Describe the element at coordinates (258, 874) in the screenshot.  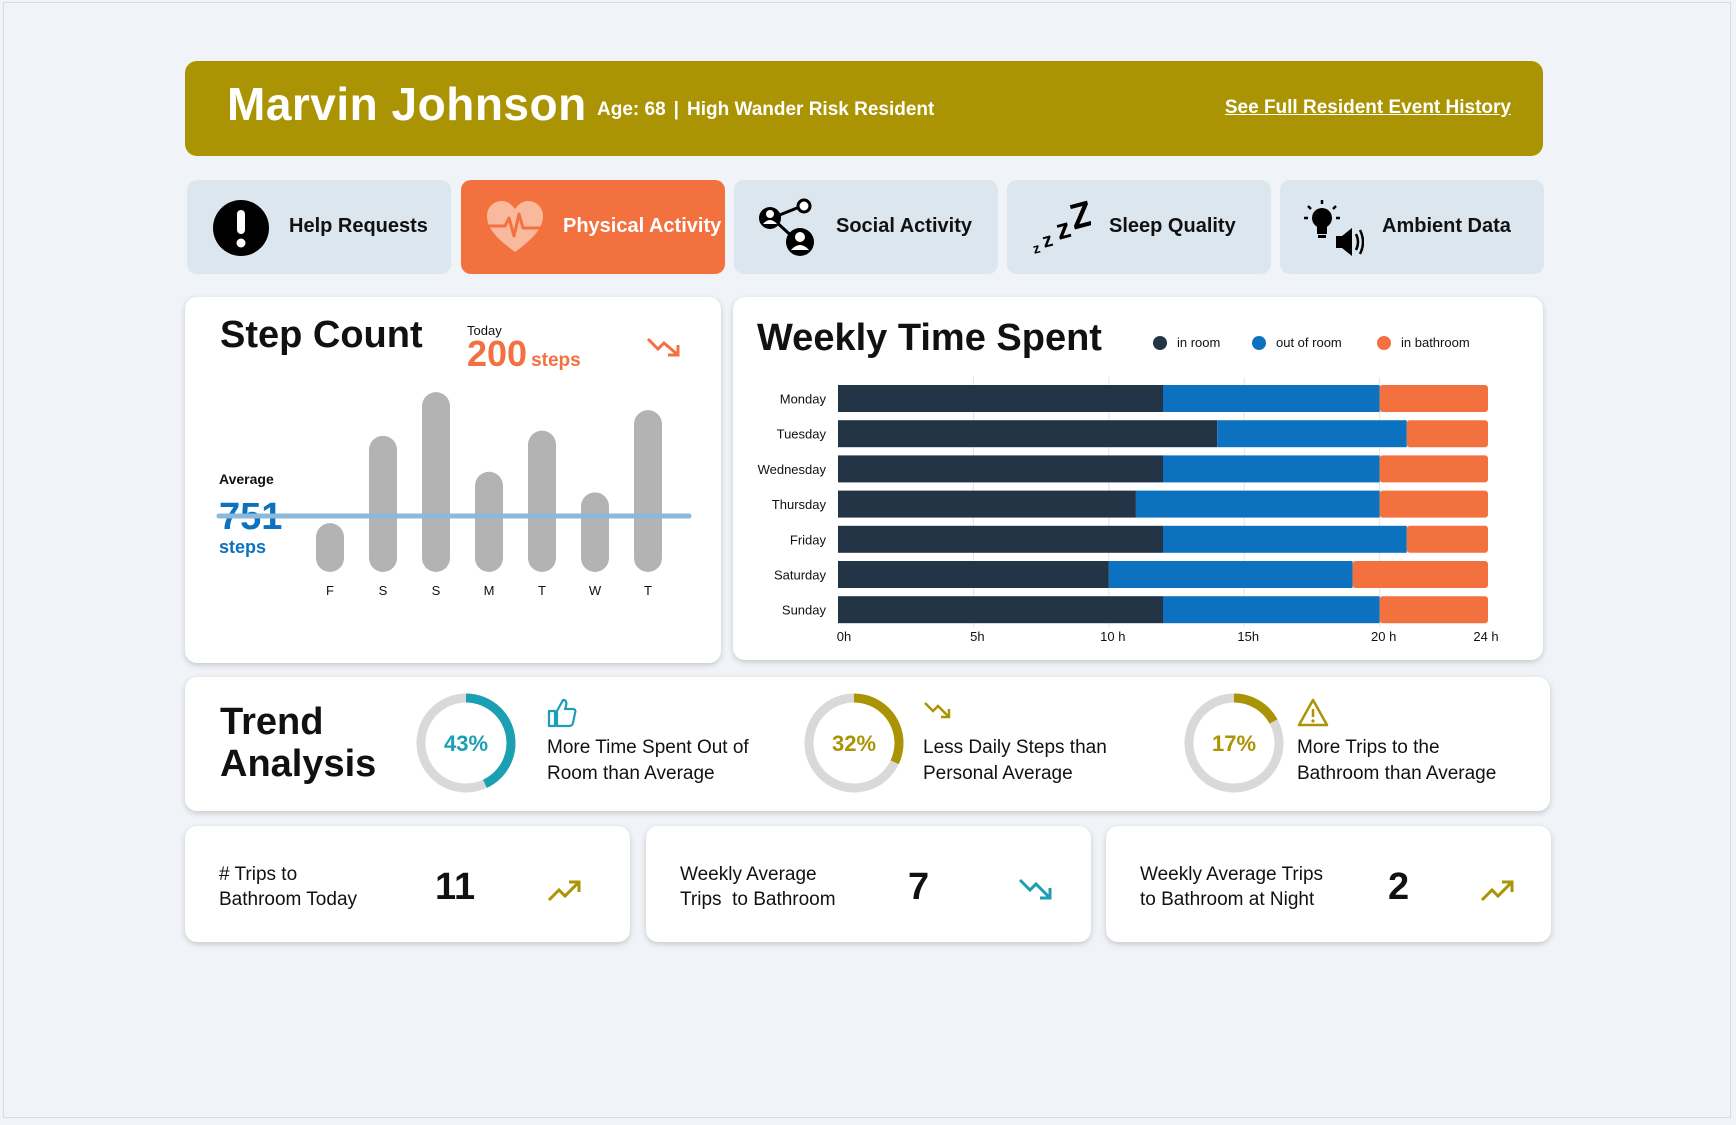
I see `stat-label-line: # Trips to` at that location.